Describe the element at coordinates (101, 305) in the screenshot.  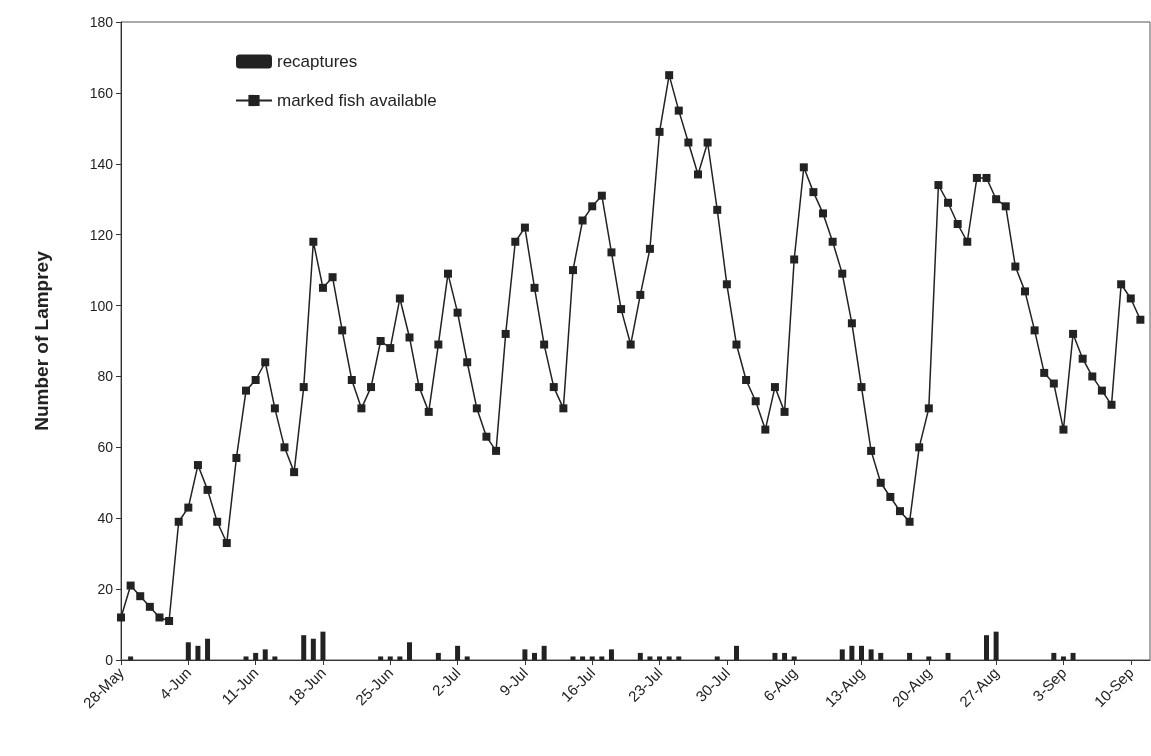
I see `y-tick-label: 100` at that location.